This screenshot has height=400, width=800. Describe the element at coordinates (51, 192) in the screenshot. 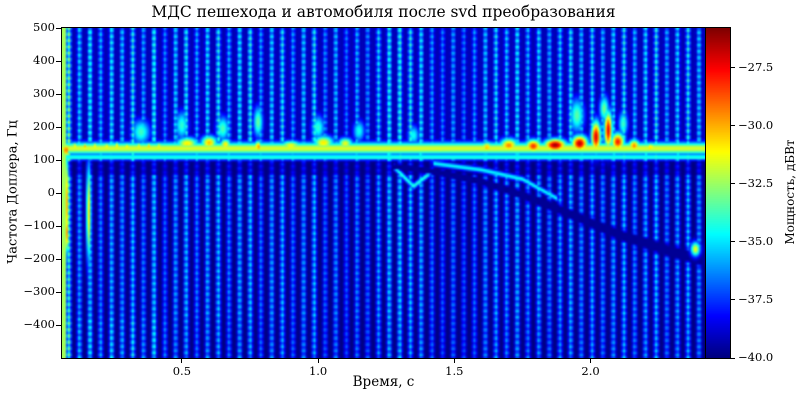

I see `y-tick-label: 0` at that location.